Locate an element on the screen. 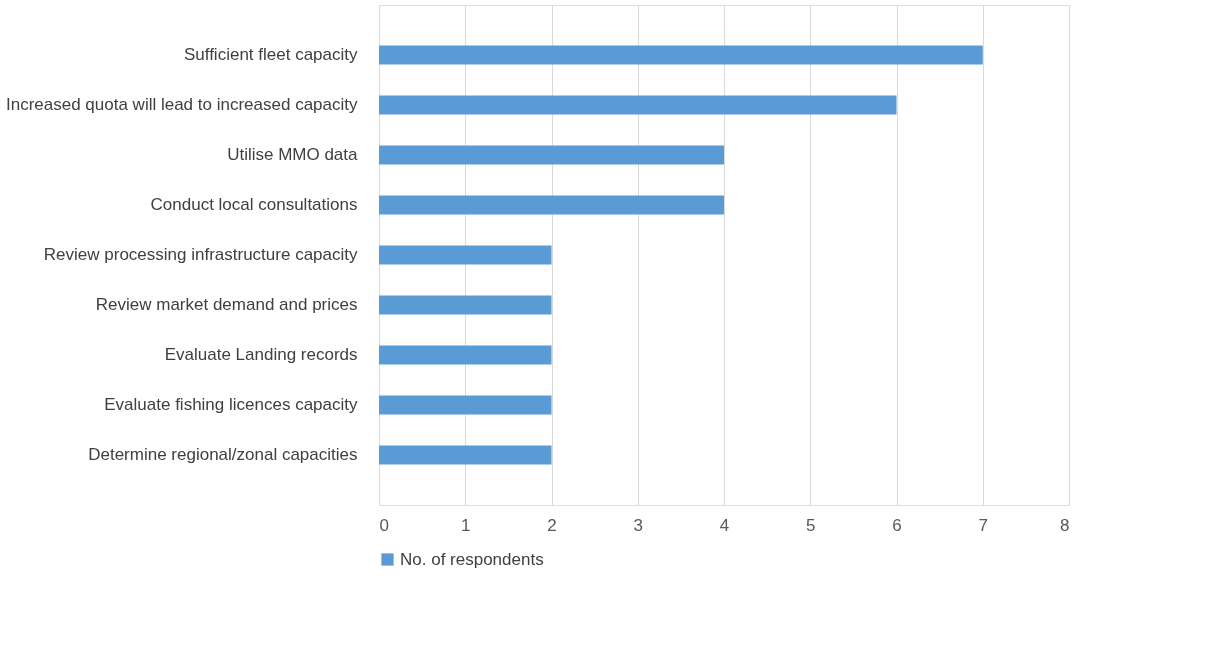 The height and width of the screenshot is (655, 1224). y-tick-label: Utilise MMO data is located at coordinates (293, 154).